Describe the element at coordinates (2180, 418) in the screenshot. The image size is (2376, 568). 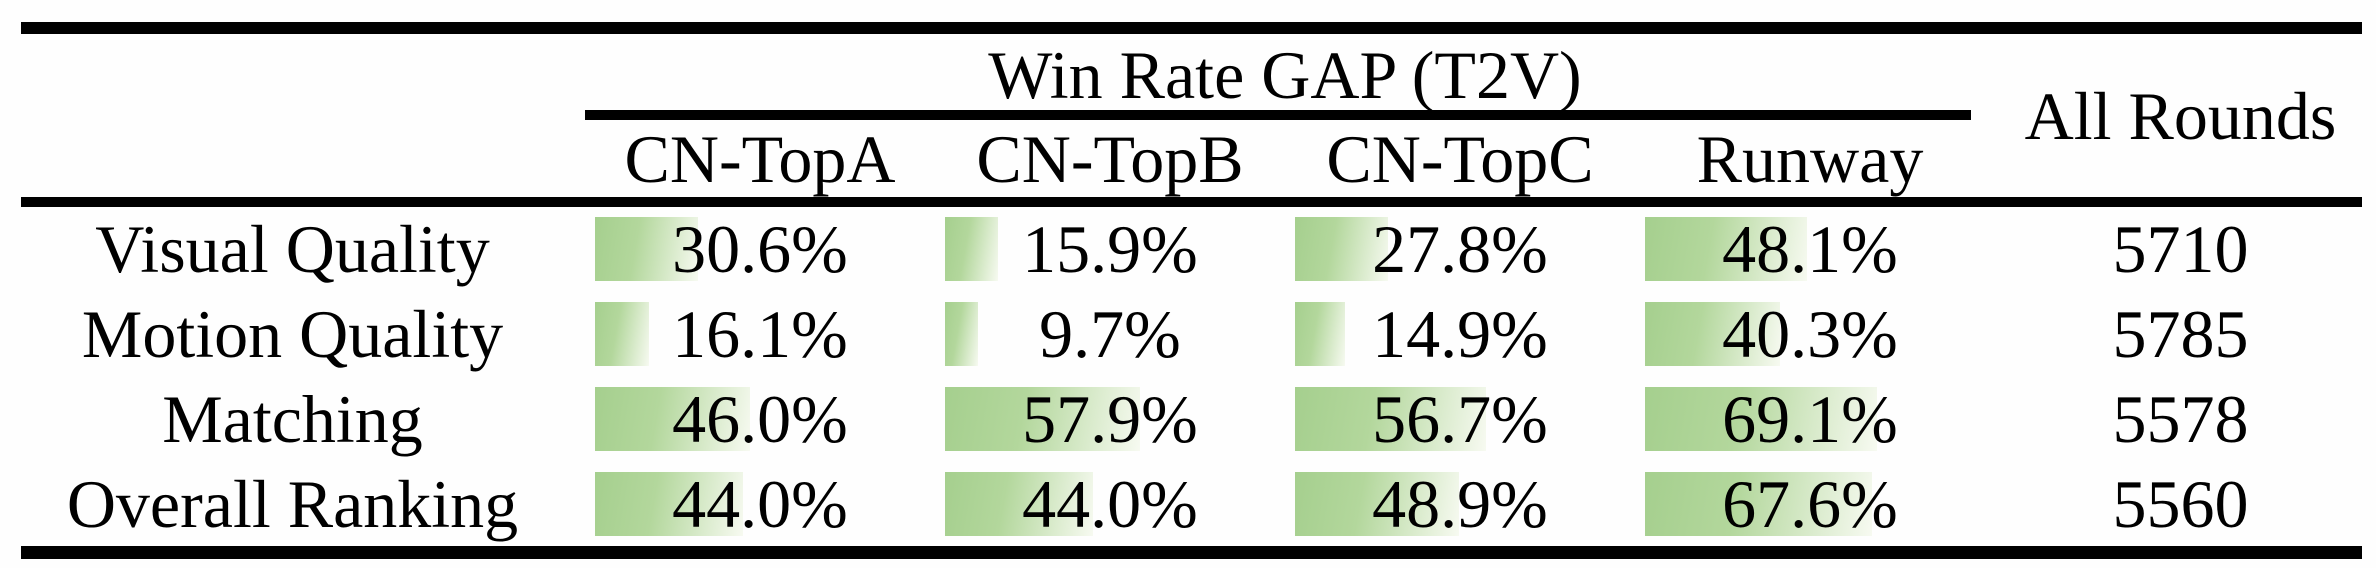
I see `all-rounds-value: 5578` at that location.